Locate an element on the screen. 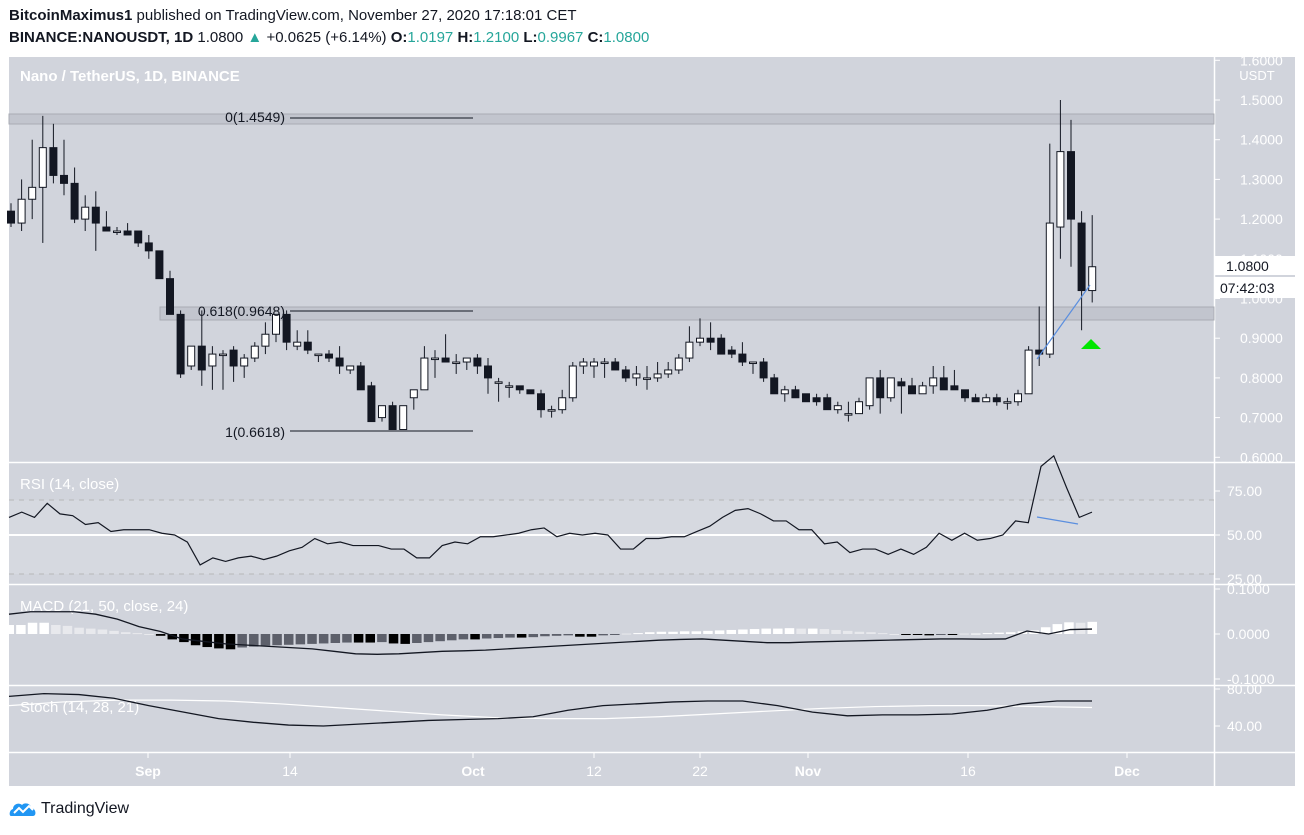 The width and height of the screenshot is (1304, 835). svg-text: Dec is located at coordinates (1127, 771).